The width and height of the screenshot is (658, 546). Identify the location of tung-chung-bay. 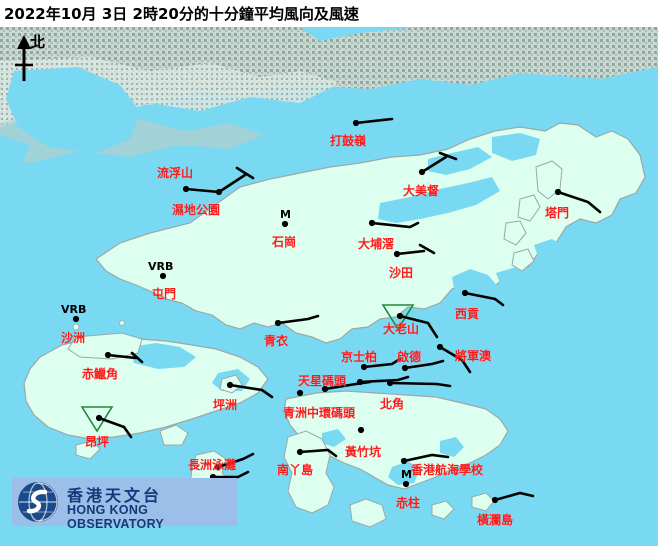
(163, 356).